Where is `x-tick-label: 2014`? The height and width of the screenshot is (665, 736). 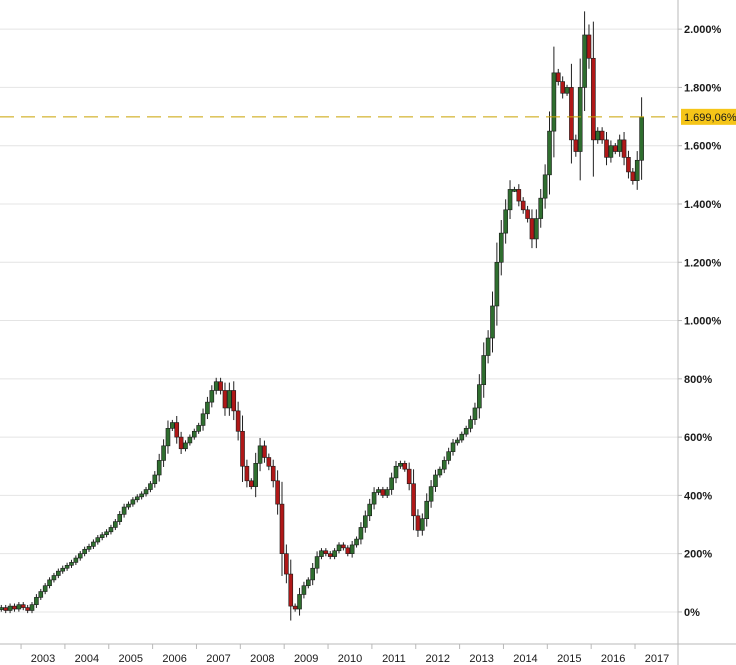
x-tick-label: 2014 is located at coordinates (525, 659).